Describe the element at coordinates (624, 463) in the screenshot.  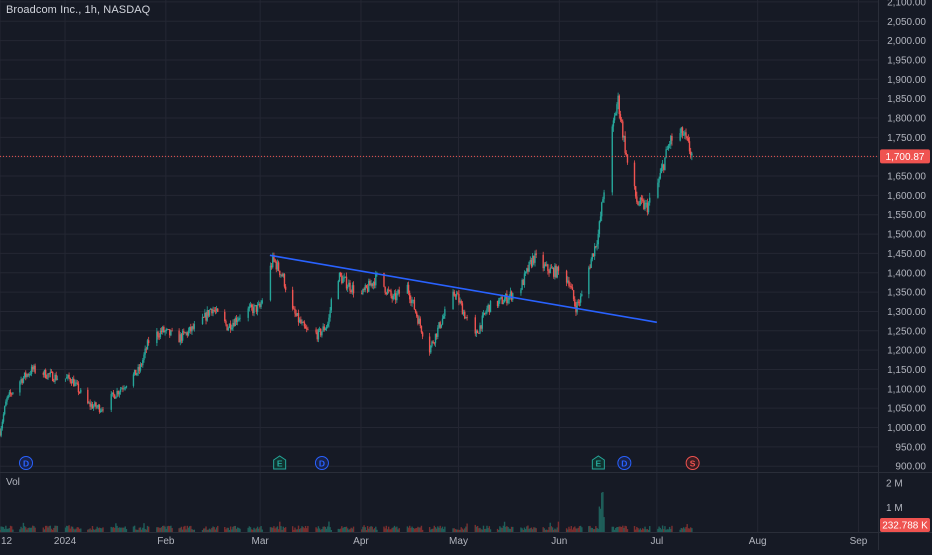
I see `event-shape` at that location.